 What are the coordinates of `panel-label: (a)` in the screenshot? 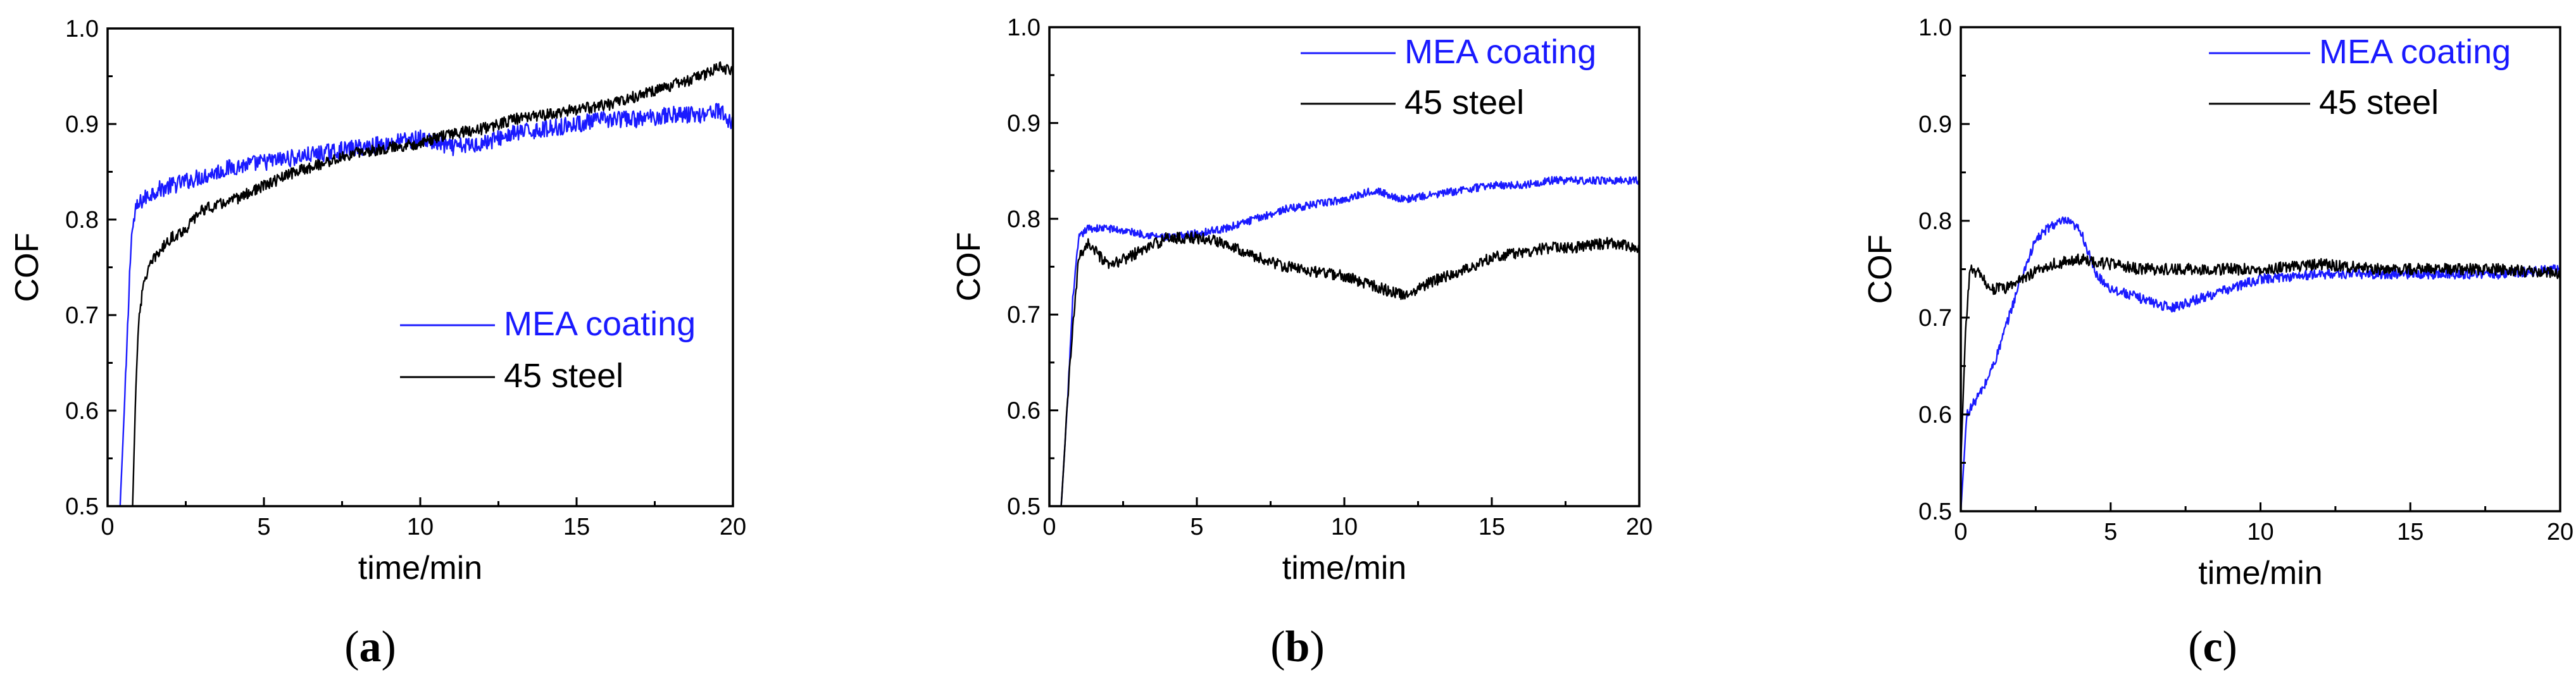 It's located at (370, 647).